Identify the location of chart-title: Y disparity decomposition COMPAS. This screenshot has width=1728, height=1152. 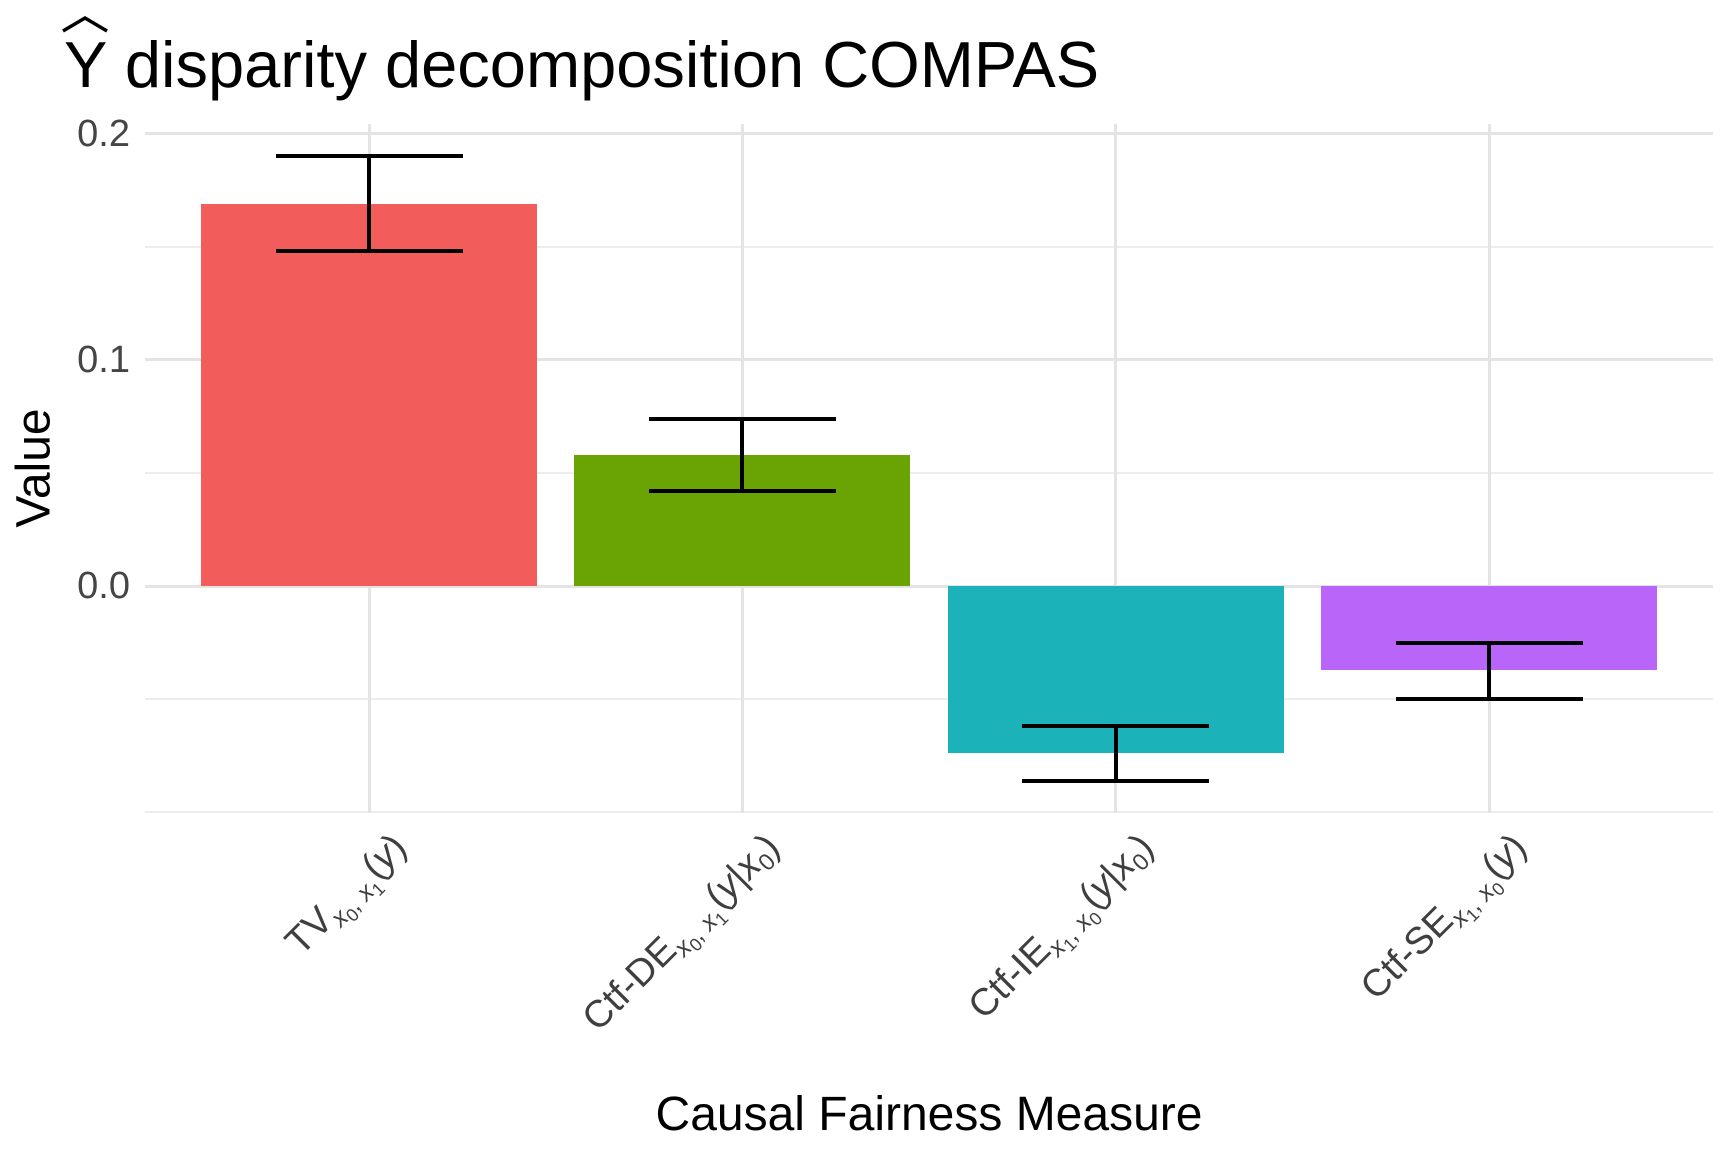
(581, 58).